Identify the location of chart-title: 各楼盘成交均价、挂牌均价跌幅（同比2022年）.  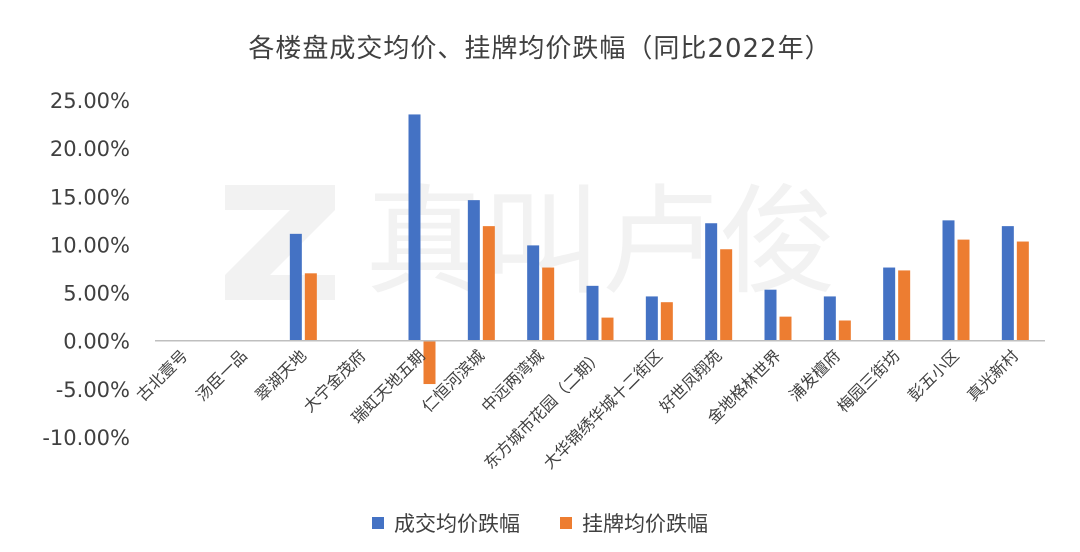
(540, 49).